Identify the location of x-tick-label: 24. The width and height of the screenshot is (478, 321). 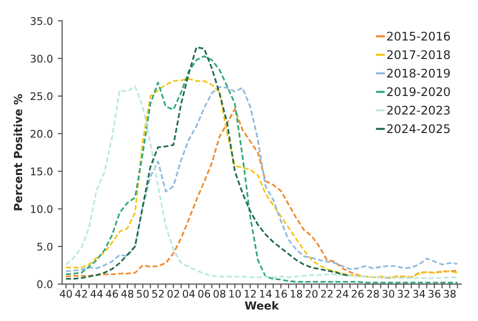
(342, 294).